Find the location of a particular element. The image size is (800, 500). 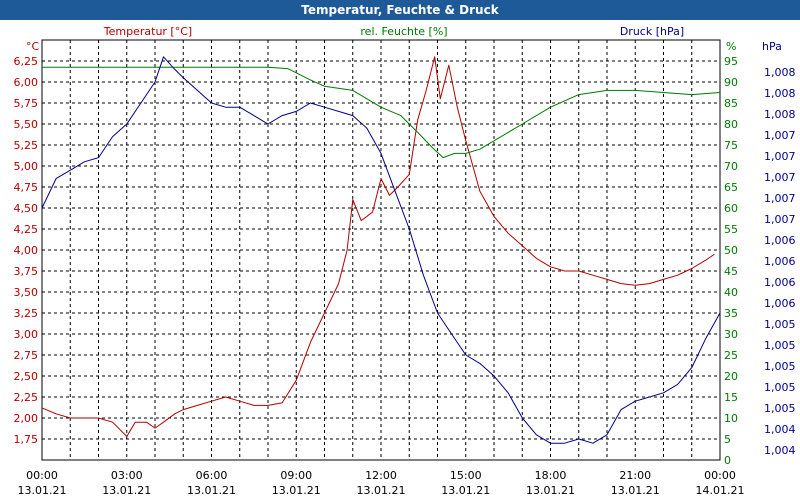

x-tick-time: 03:00 is located at coordinates (127, 475).